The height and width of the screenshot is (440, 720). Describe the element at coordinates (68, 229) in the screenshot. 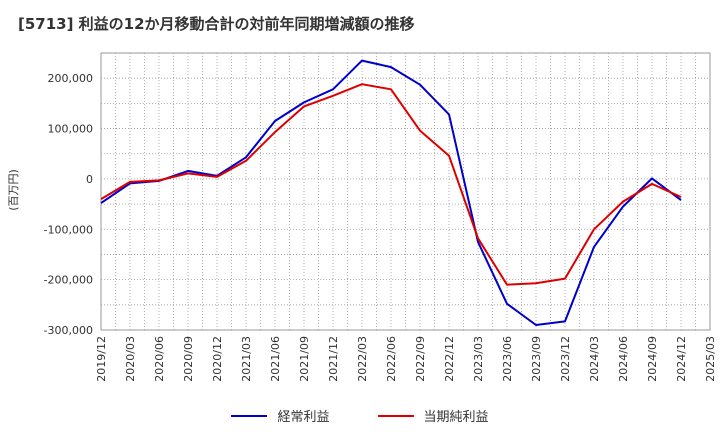

I see `y-tick-label: -100,000` at that location.